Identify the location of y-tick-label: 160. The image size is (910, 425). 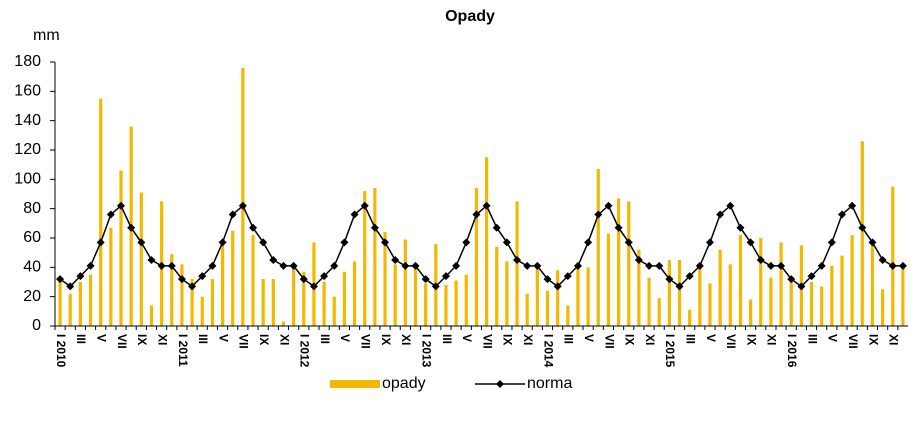
(27, 91).